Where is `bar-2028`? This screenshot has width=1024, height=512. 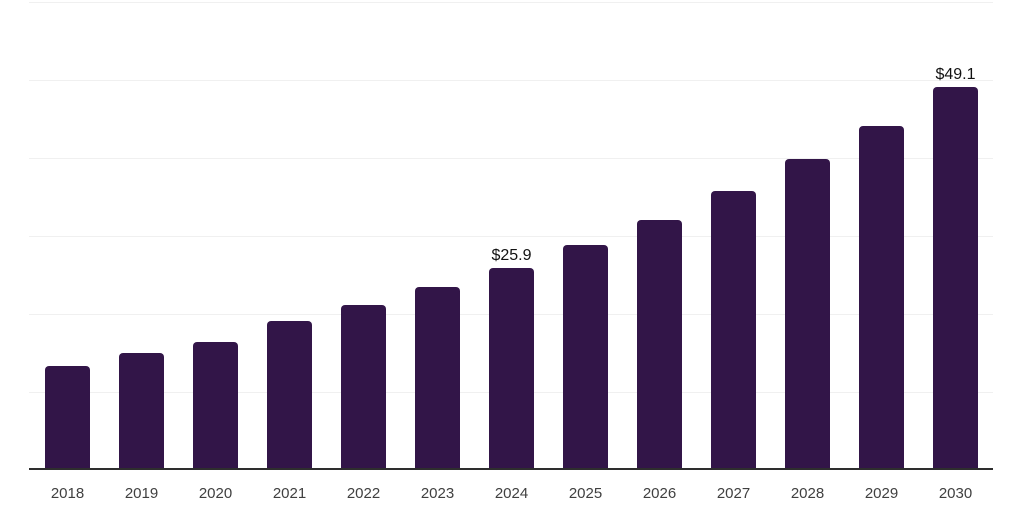
bar-2028 is located at coordinates (807, 313).